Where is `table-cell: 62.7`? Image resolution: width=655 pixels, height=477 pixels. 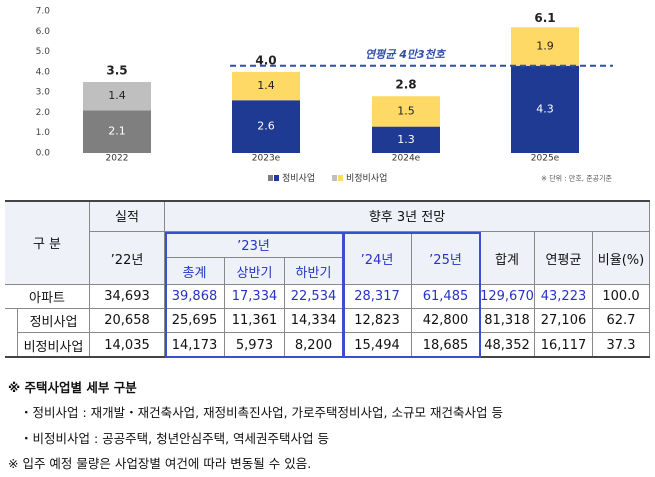 table-cell: 62.7 is located at coordinates (621, 321).